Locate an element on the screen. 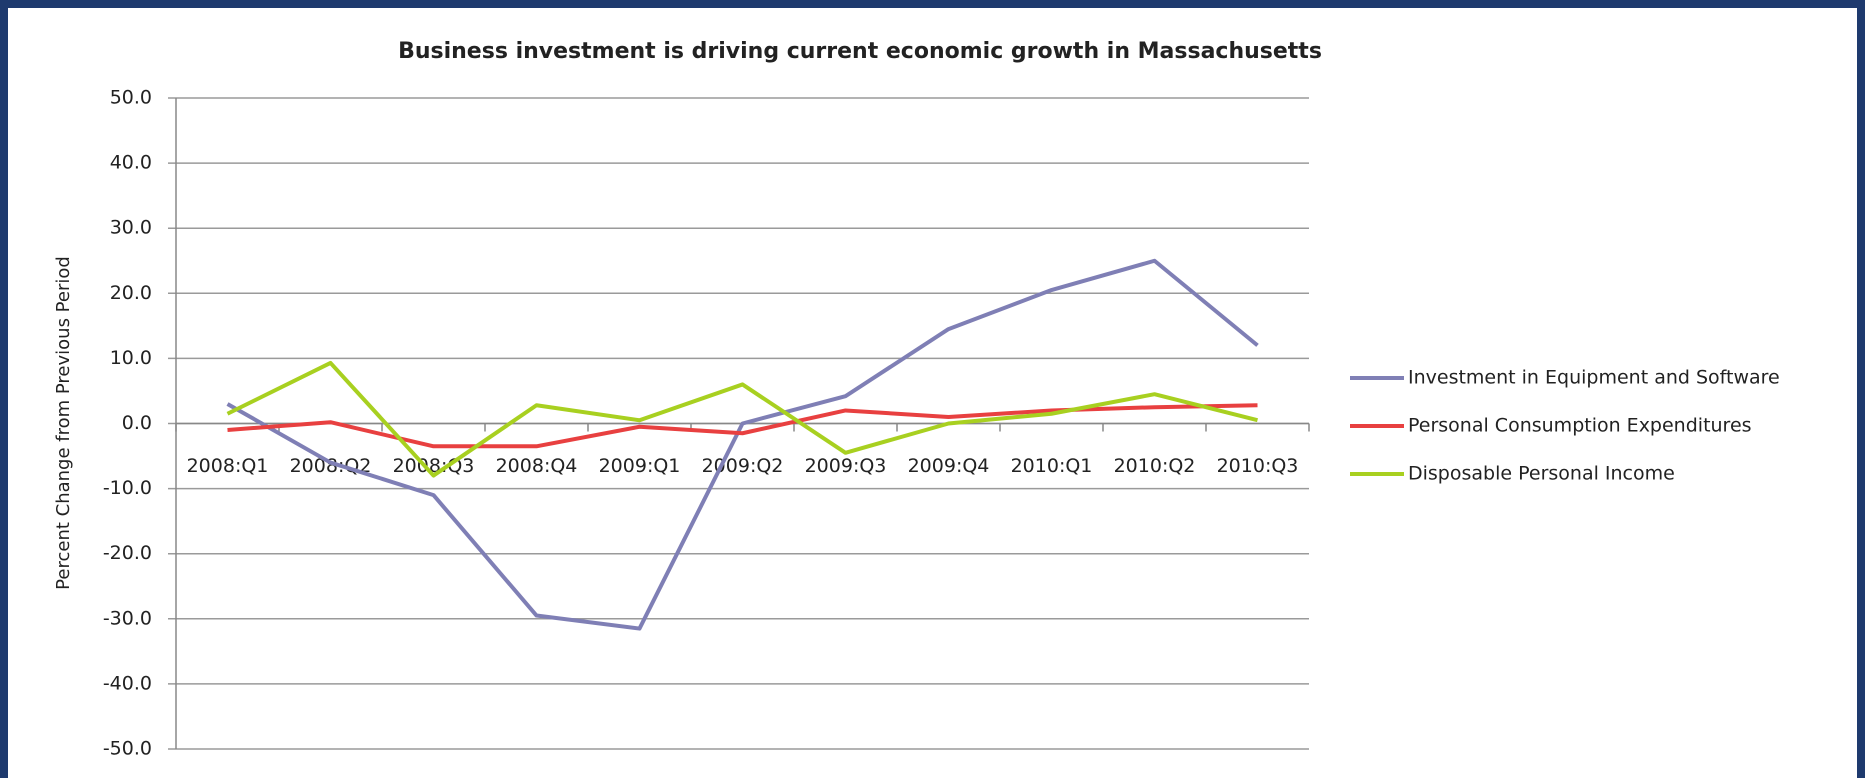  y-tick-label: -10.0 is located at coordinates (127, 488).